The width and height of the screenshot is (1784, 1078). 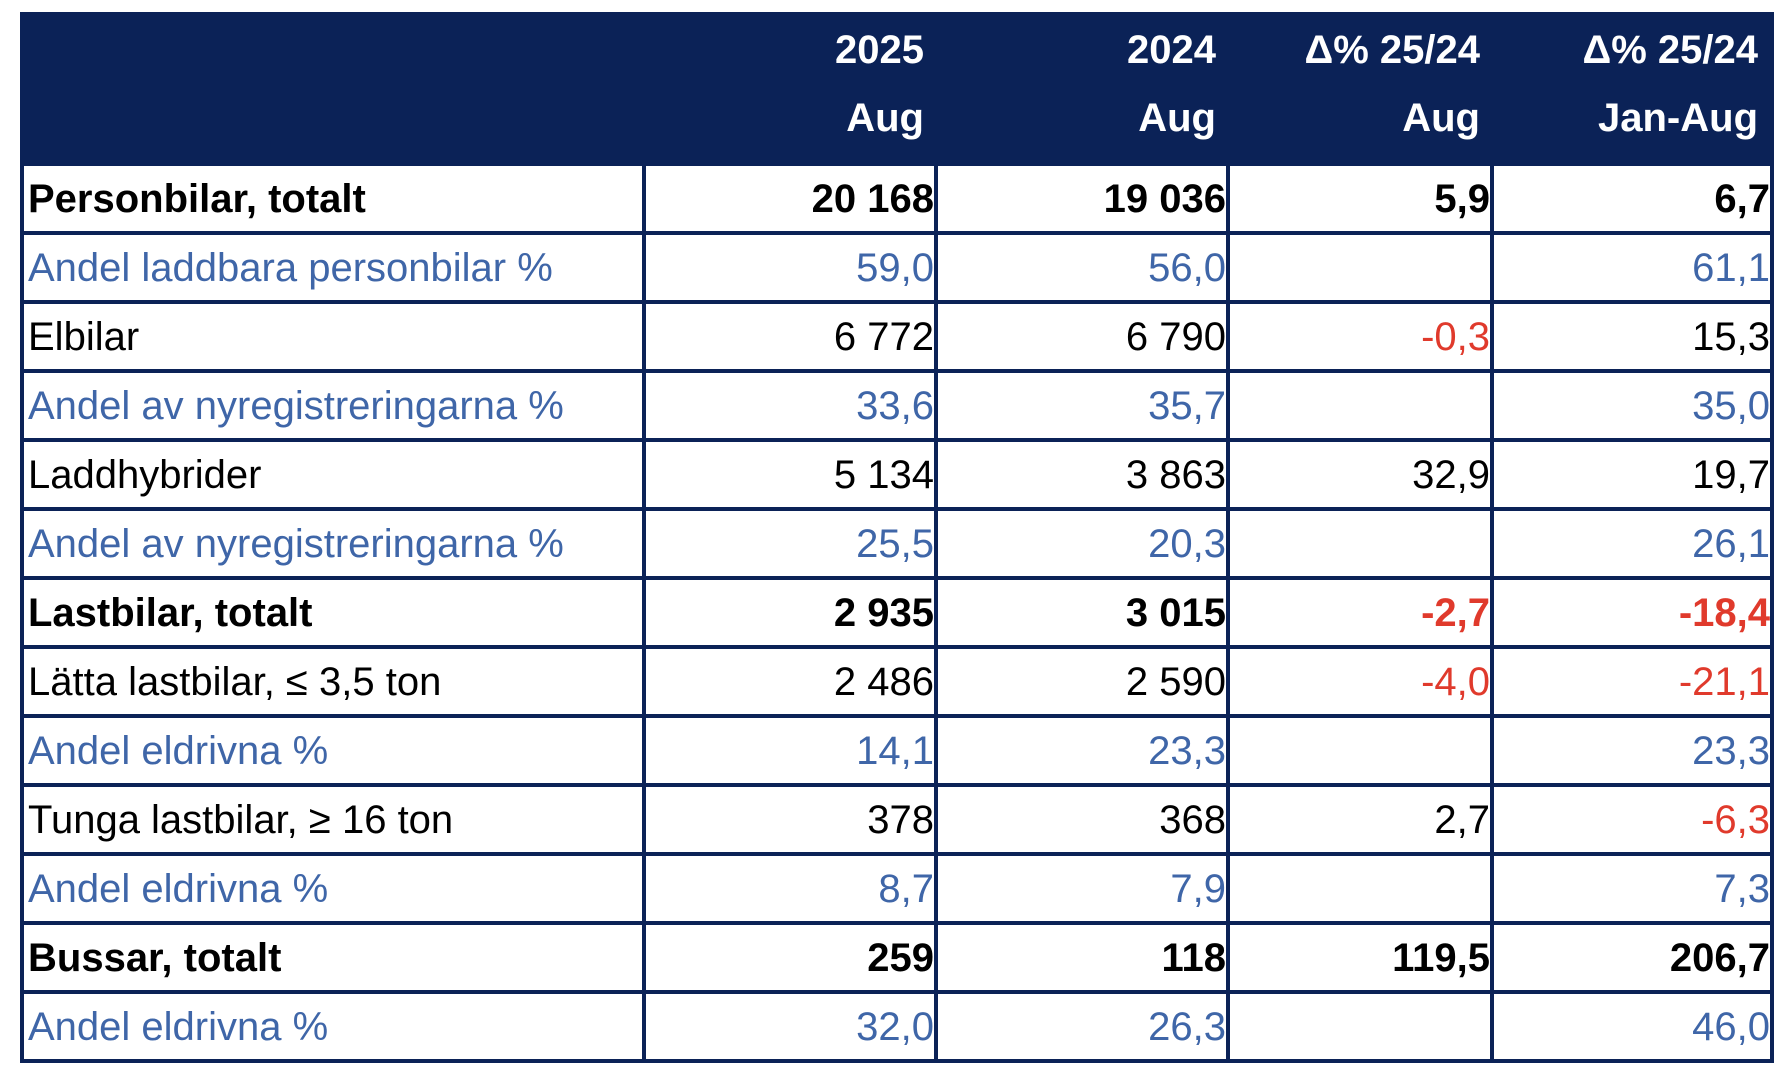 I want to click on delta-jan-aug: 35,0, so click(x=1632, y=405).